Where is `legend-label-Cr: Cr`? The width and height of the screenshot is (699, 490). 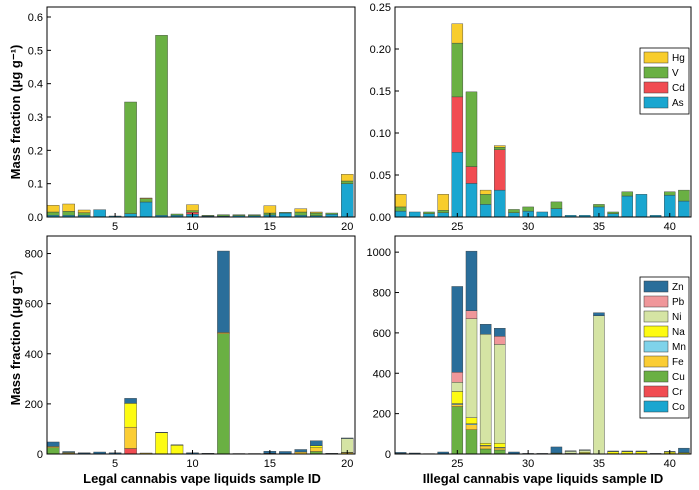
legend-label-Cr: Cr is located at coordinates (677, 392).